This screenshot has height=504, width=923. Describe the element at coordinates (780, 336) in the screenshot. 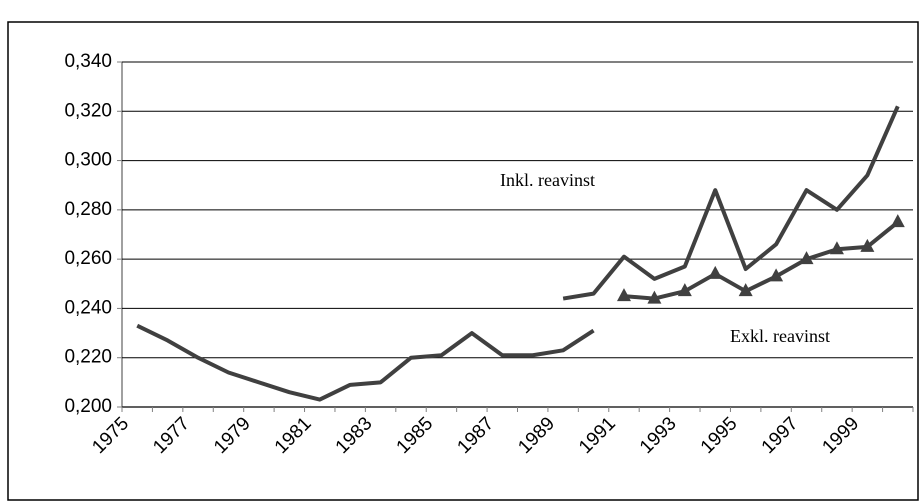

I see `series-label: Exkl. reavinst` at that location.